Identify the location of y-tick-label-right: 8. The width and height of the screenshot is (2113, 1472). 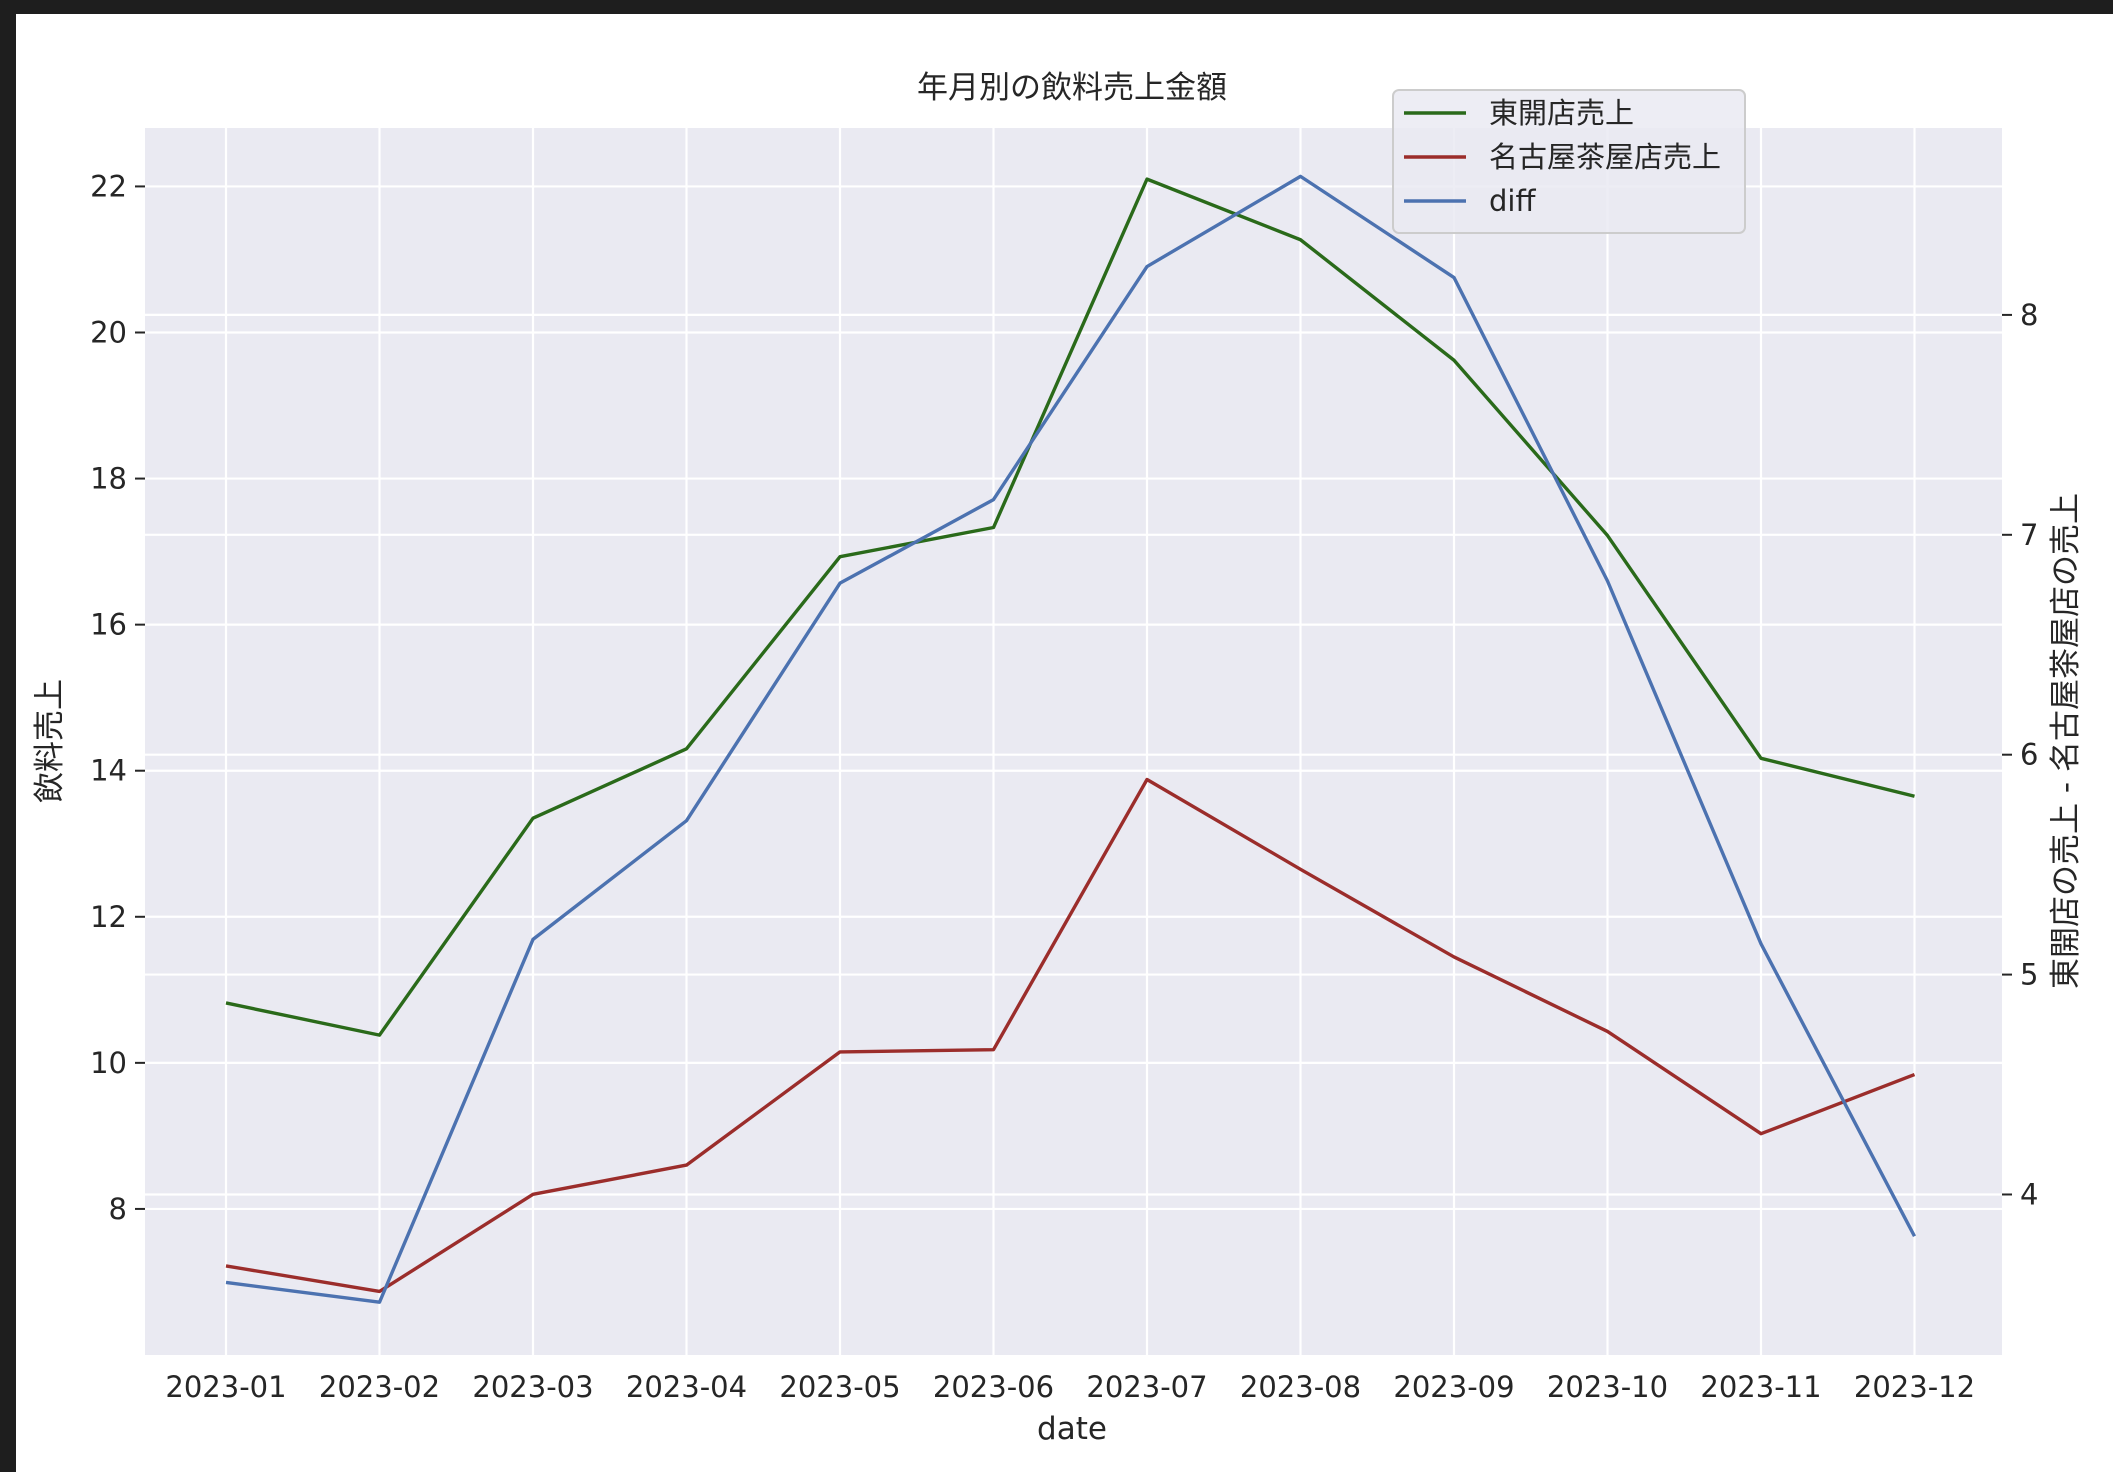
(2029, 315).